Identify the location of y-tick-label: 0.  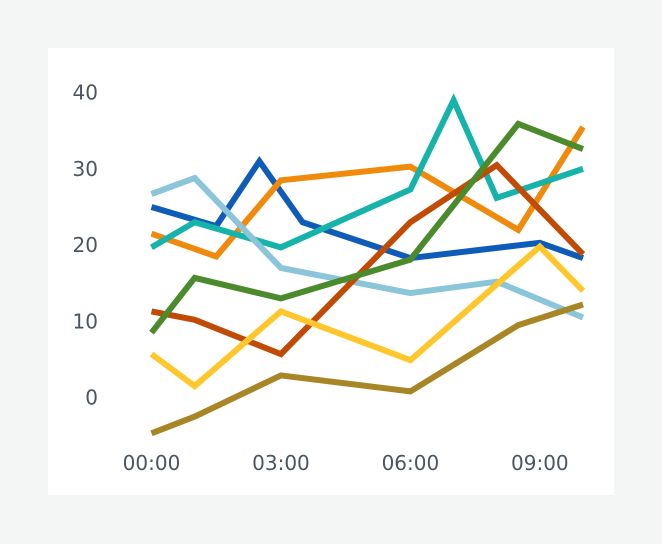
(91, 398).